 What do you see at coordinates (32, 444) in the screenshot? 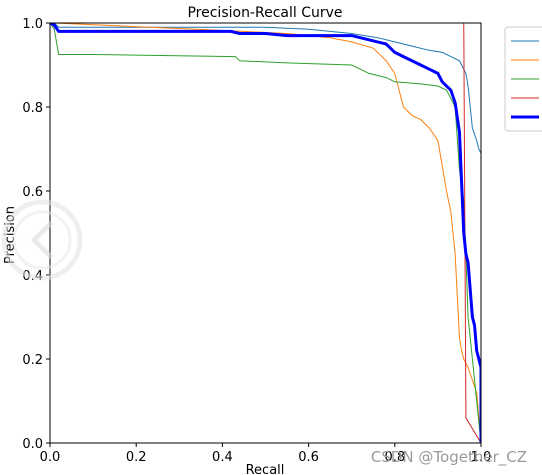
I see `y-tick-label-0: 0.0` at bounding box center [32, 444].